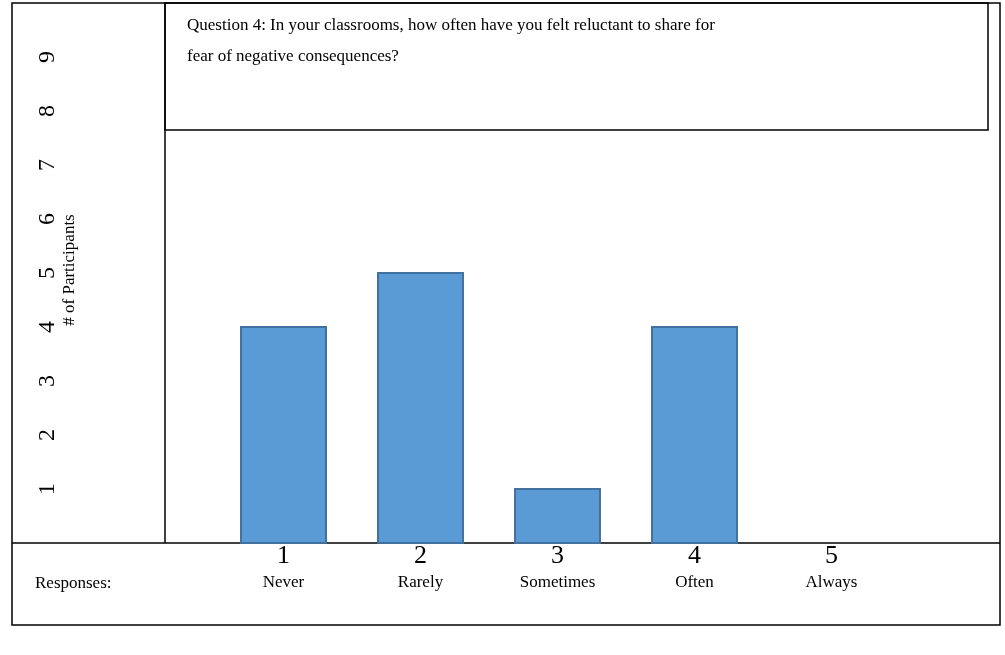 The image size is (1005, 655). I want to click on x-tick-label: 5 Always, so click(831, 565).